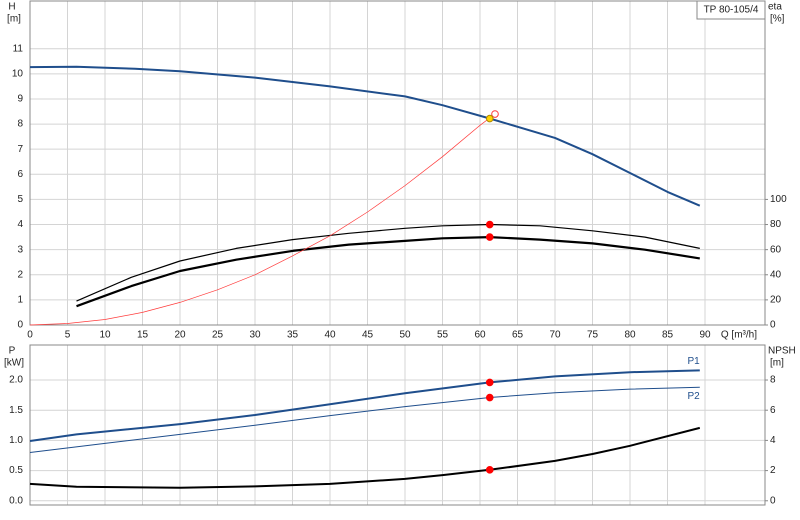 This screenshot has width=800, height=520. What do you see at coordinates (443, 335) in the screenshot?
I see `x-tick-label: 55` at bounding box center [443, 335].